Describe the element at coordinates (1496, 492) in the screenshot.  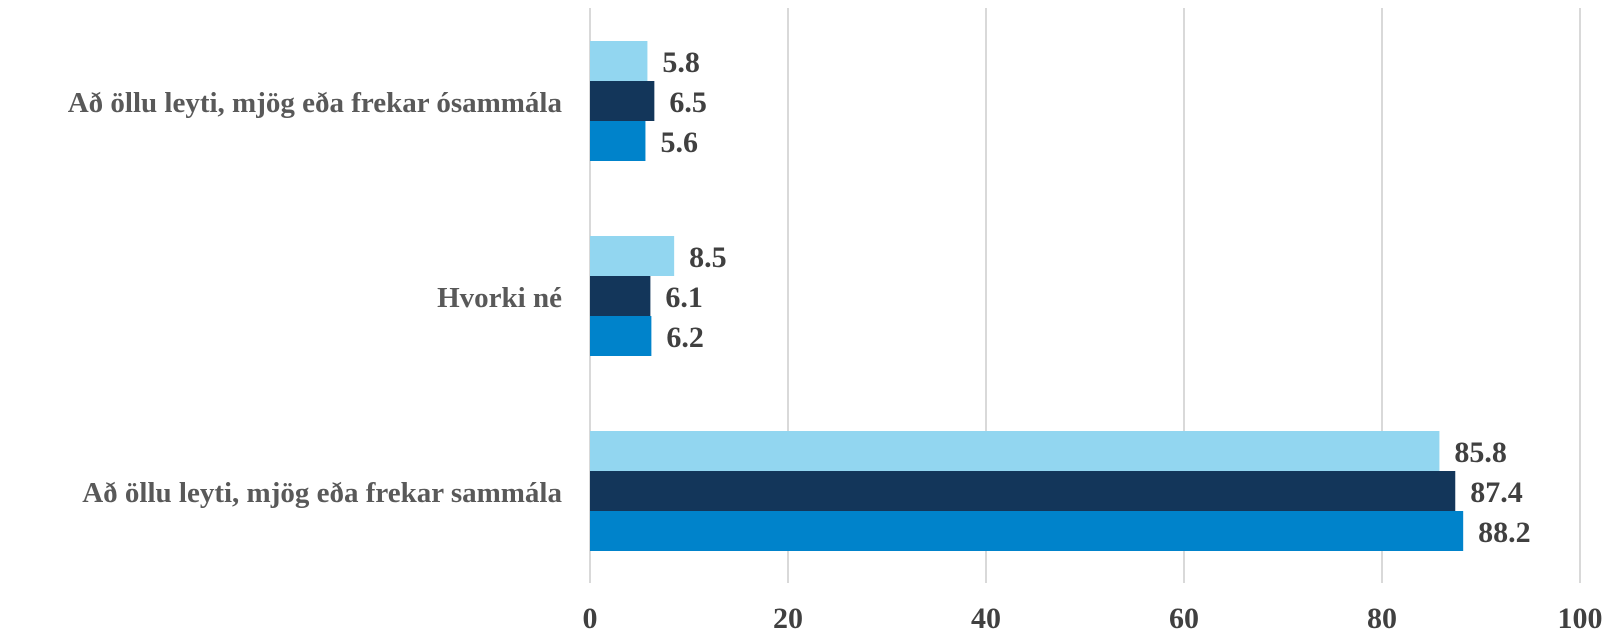
I see `data-label-series-2-category-3: 87.4` at that location.